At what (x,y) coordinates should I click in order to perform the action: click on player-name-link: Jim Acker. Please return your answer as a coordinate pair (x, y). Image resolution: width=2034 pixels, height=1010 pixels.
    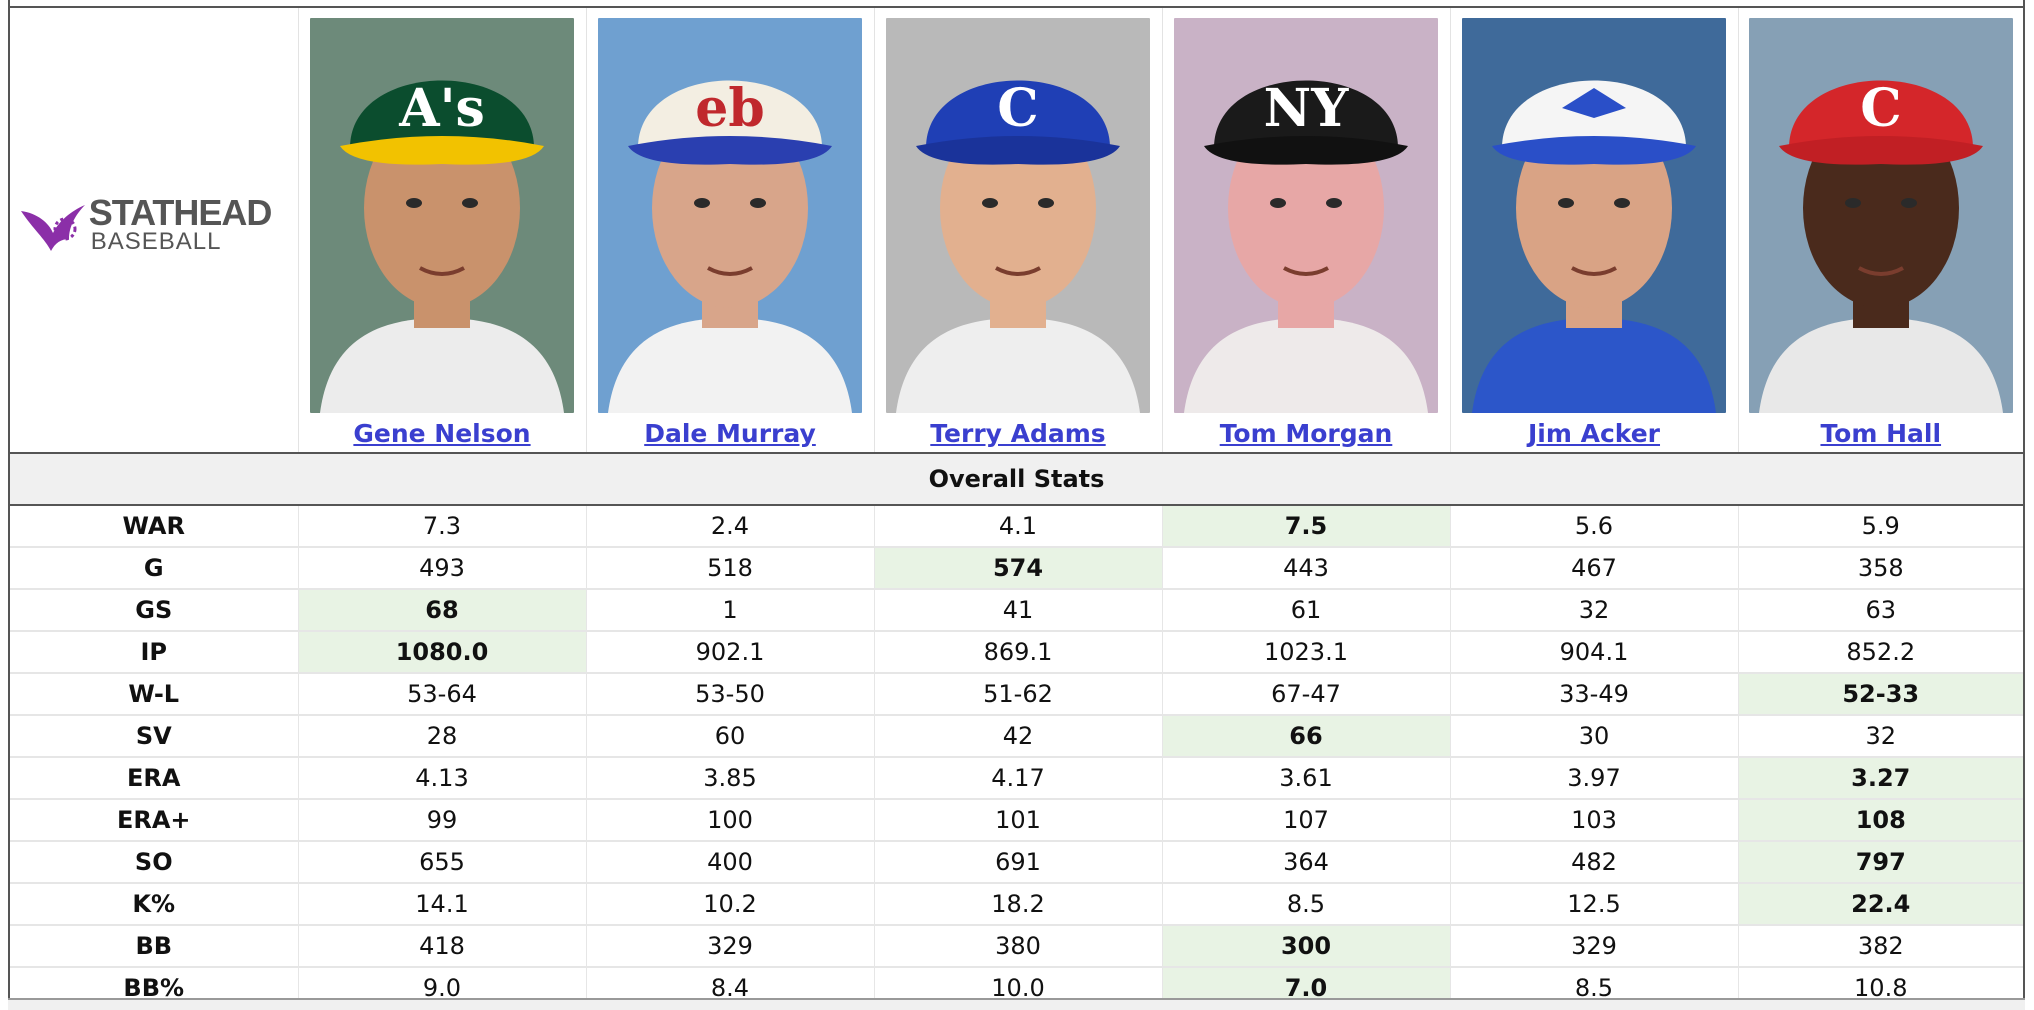
    Looking at the image, I should click on (1594, 433).